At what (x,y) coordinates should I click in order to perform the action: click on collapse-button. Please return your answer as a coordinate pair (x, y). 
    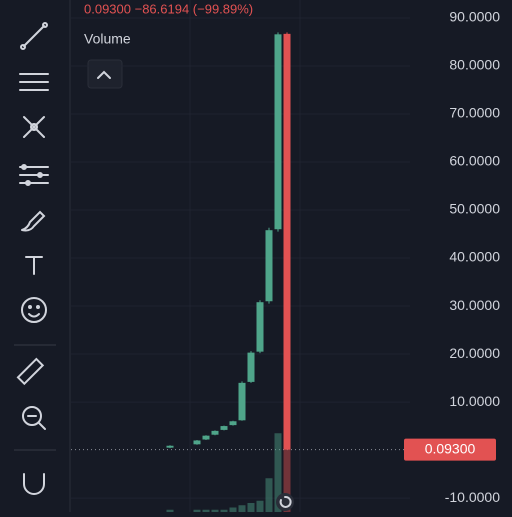
    Looking at the image, I should click on (105, 74).